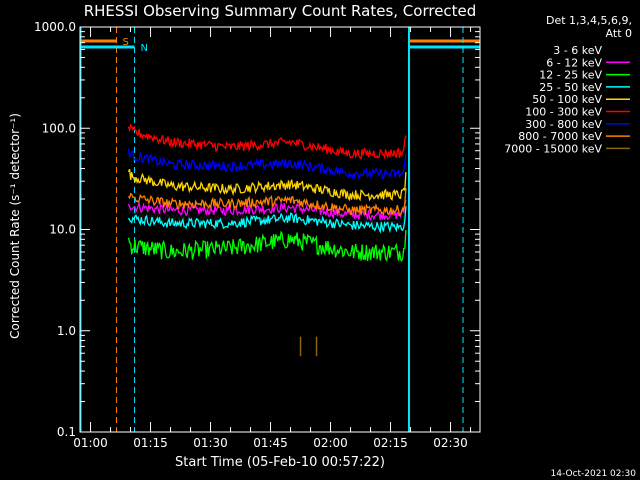 The image size is (640, 480). What do you see at coordinates (553, 148) in the screenshot?
I see `legend-entry-label: 7000 - 15000 keV` at bounding box center [553, 148].